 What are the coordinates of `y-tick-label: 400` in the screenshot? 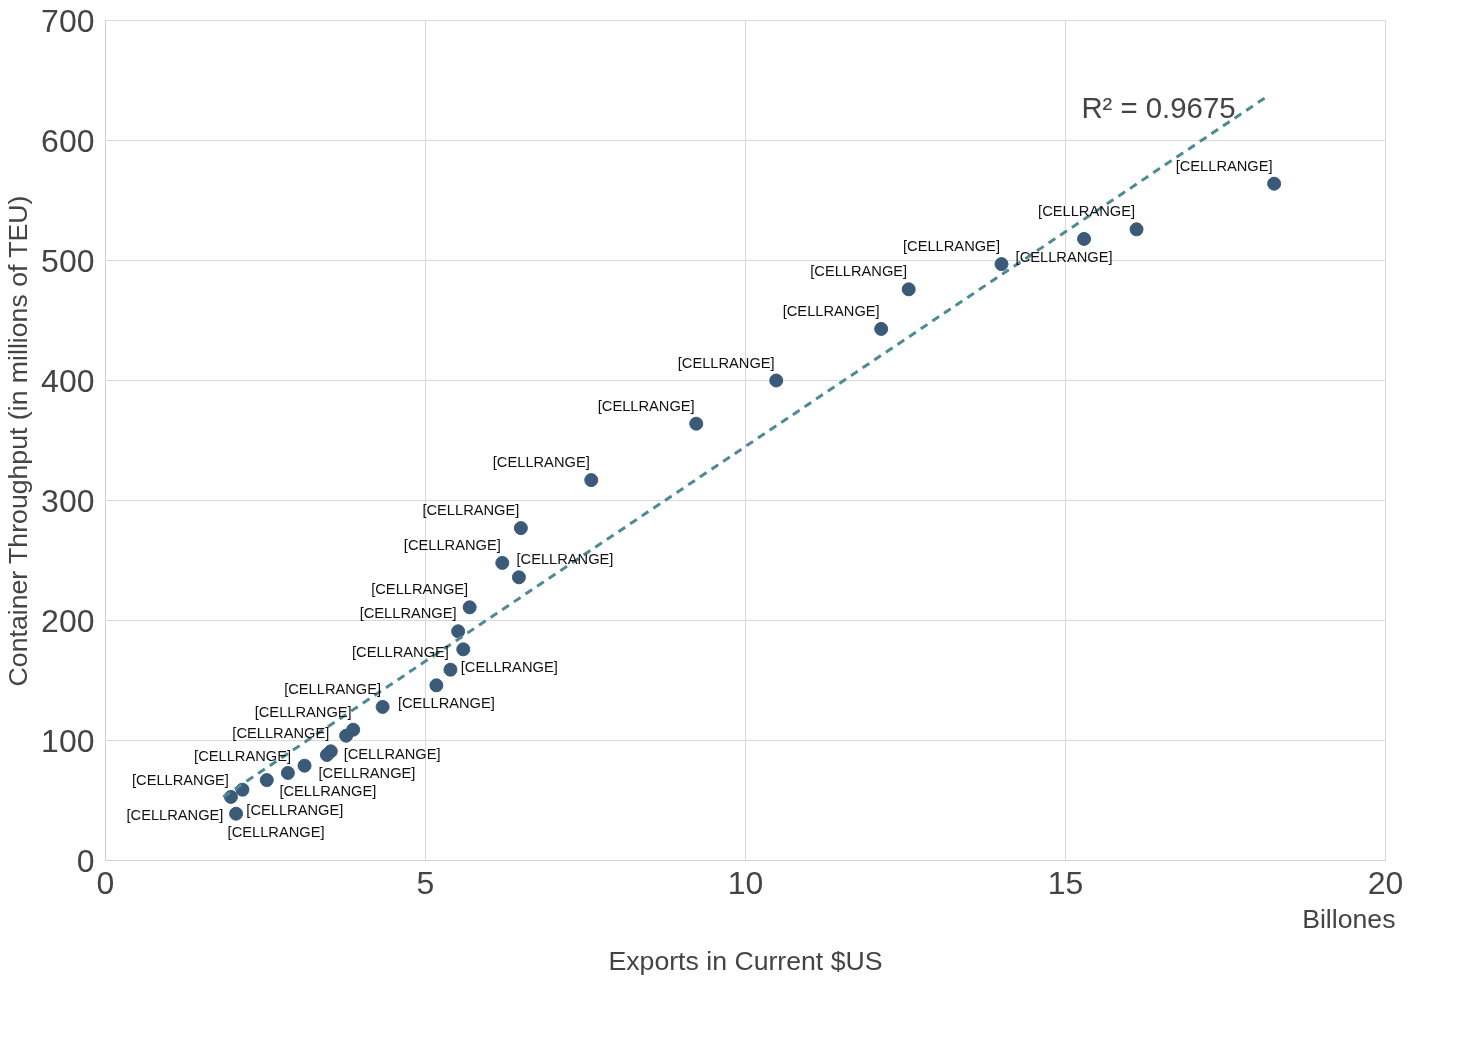 It's located at (68, 380).